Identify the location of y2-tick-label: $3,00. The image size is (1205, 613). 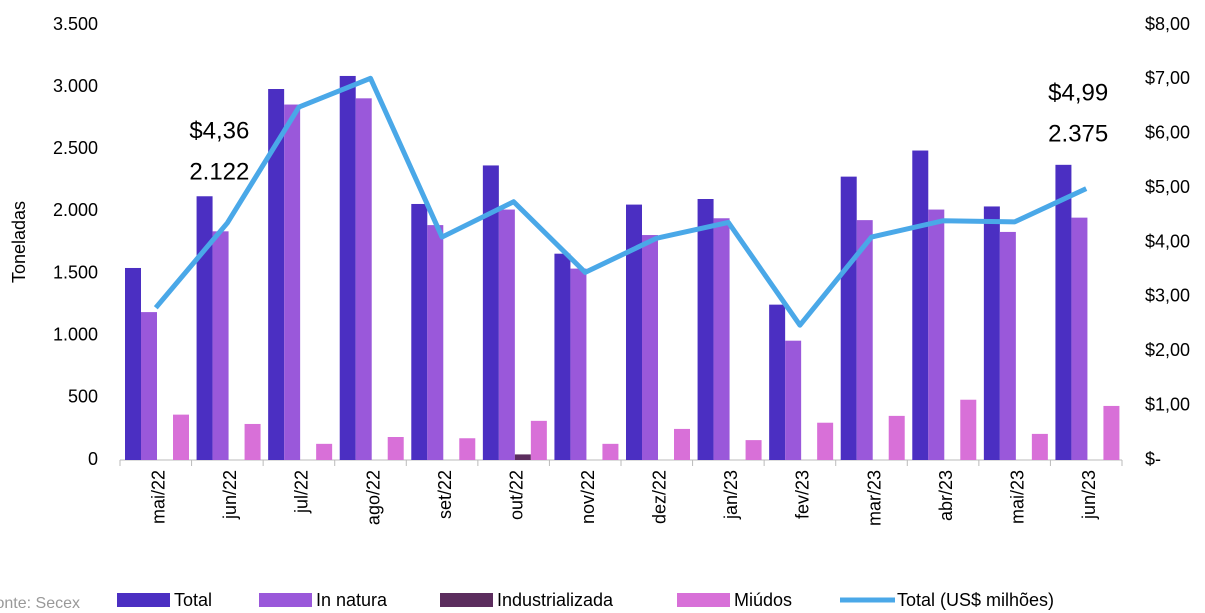
(1167, 296).